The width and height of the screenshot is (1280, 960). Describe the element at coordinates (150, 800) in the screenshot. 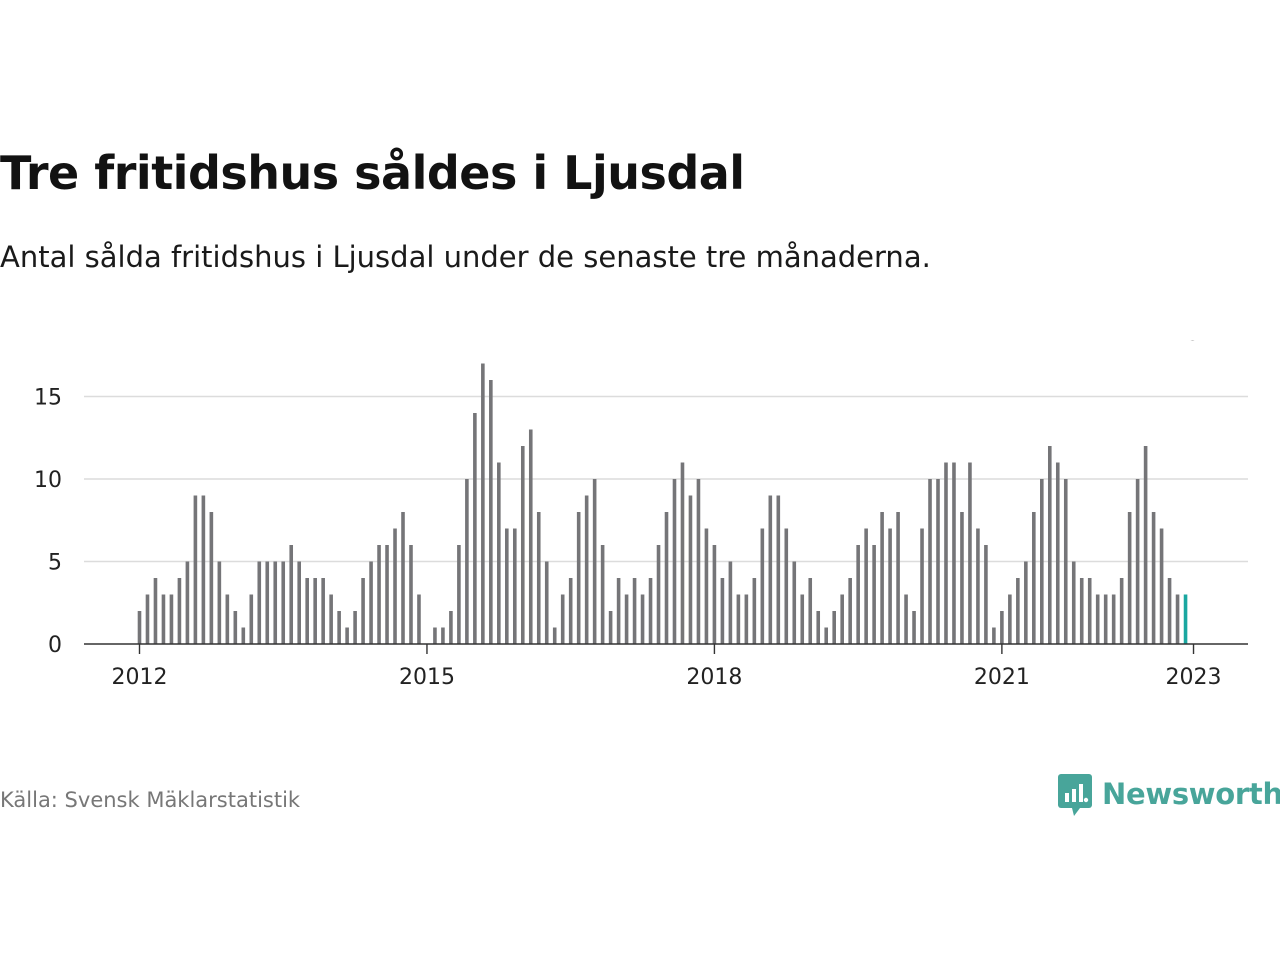

I see `source-note: Källa: Svensk Mäklarstatistik` at that location.